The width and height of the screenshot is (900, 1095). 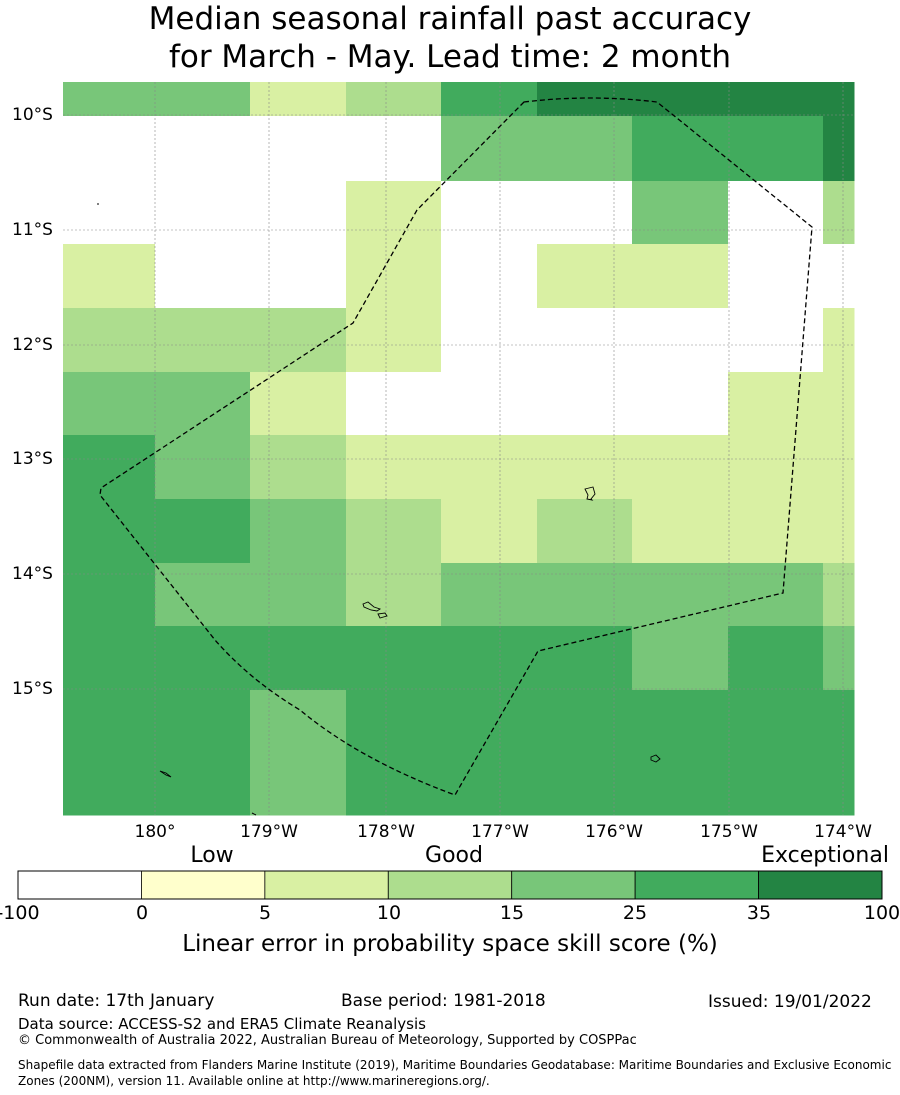 I want to click on lon-label-180: 180°, so click(x=155, y=832).